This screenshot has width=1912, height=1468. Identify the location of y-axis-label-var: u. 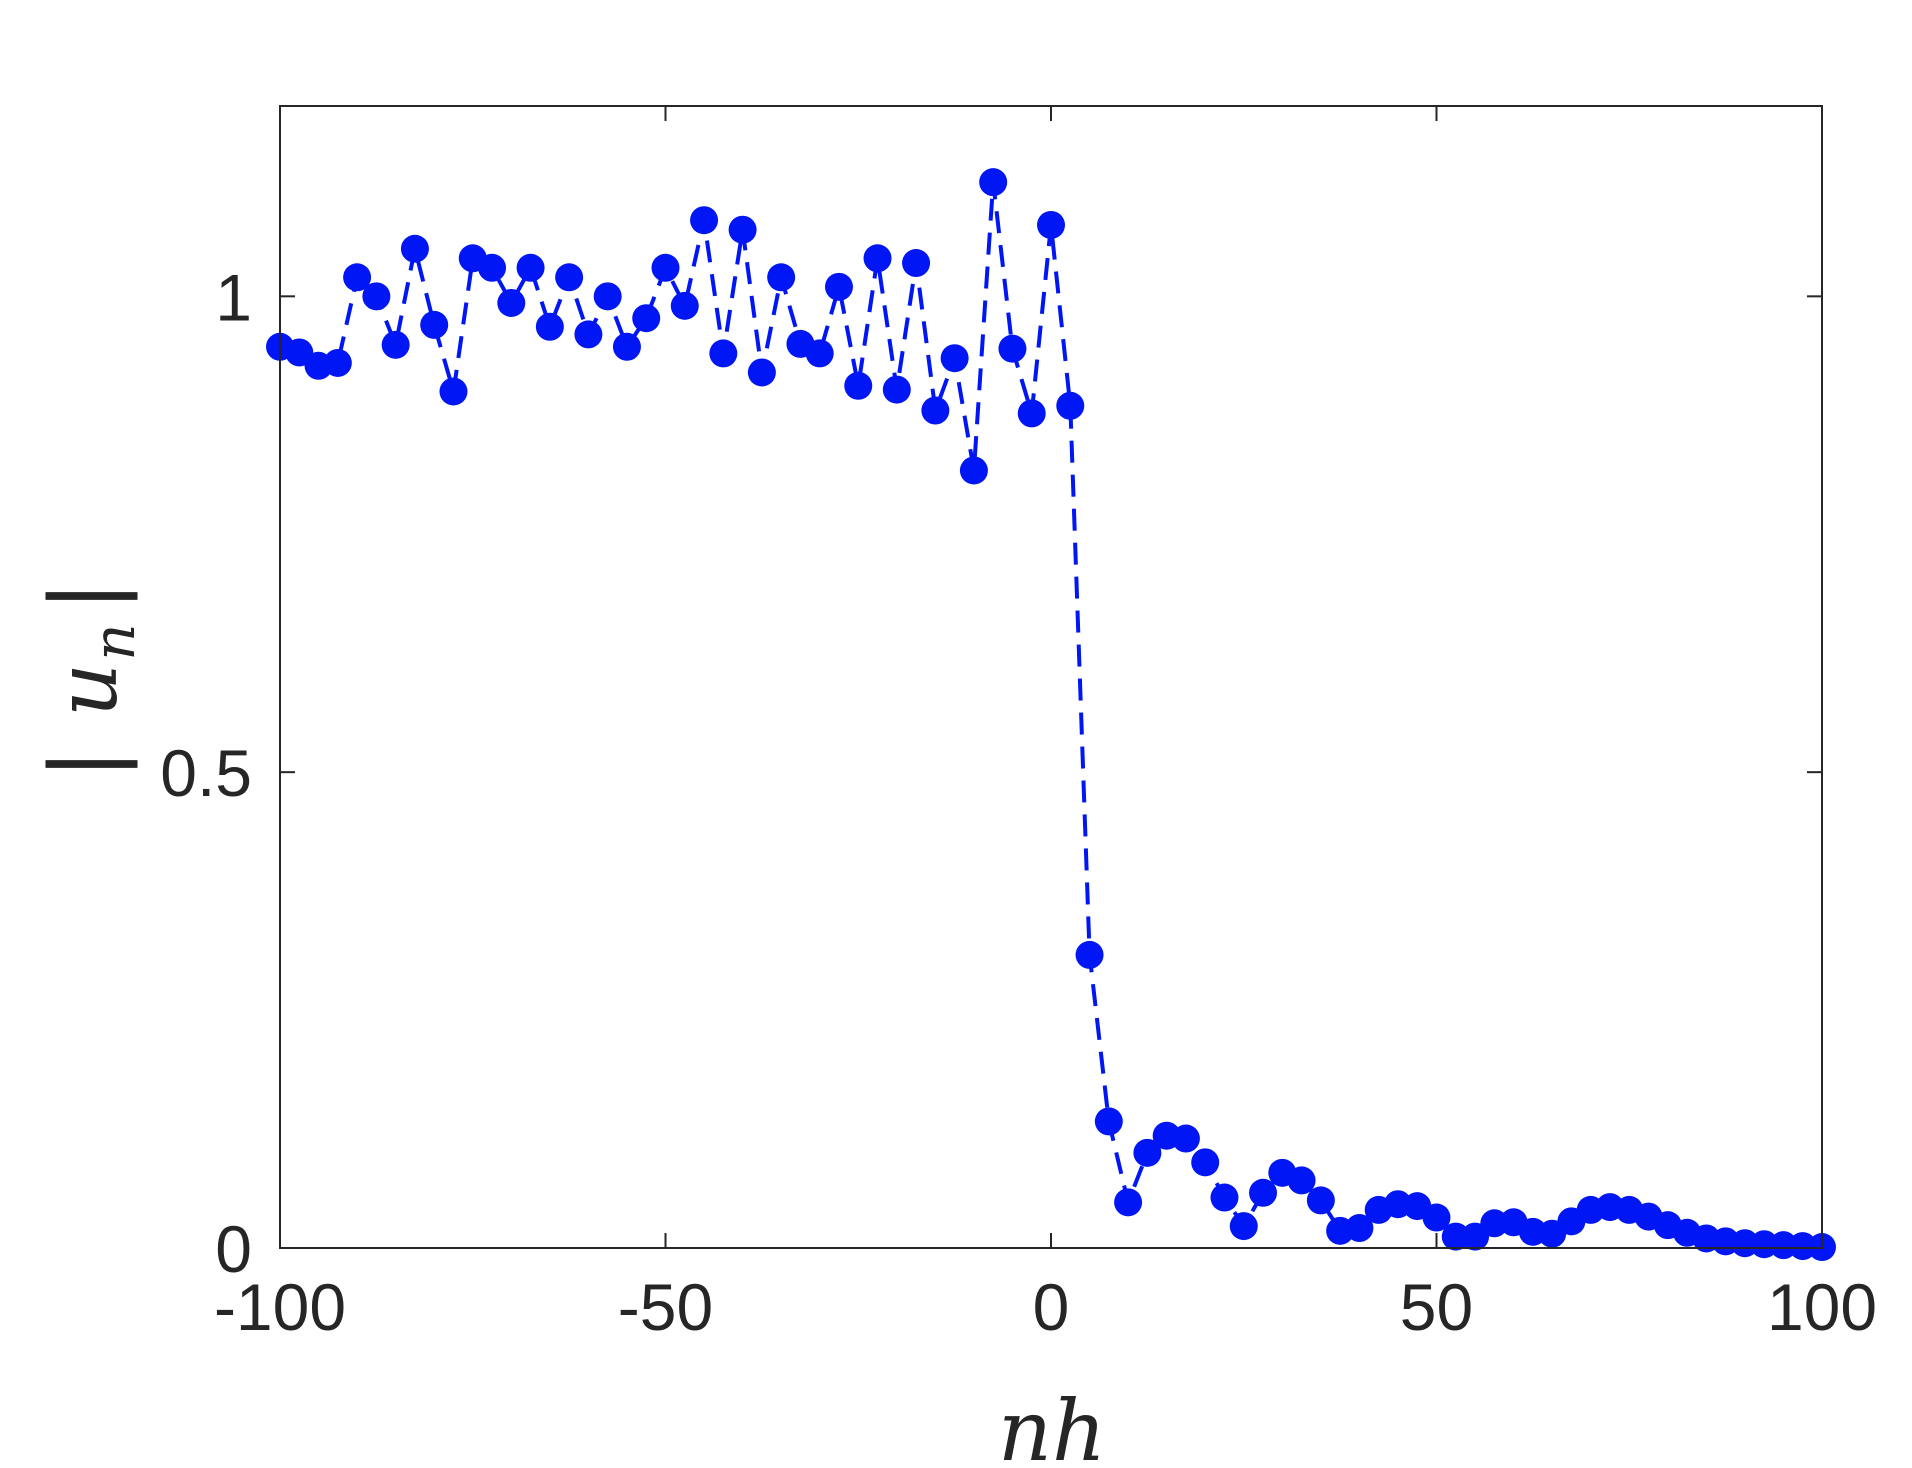
(87, 690).